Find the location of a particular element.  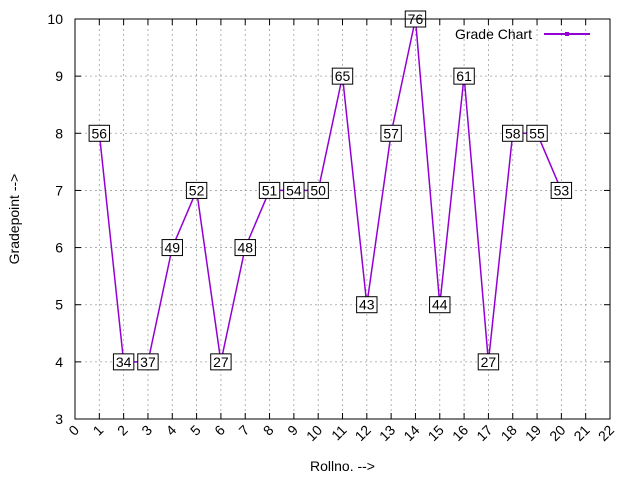

y-tick-label: 3 is located at coordinates (59, 419).